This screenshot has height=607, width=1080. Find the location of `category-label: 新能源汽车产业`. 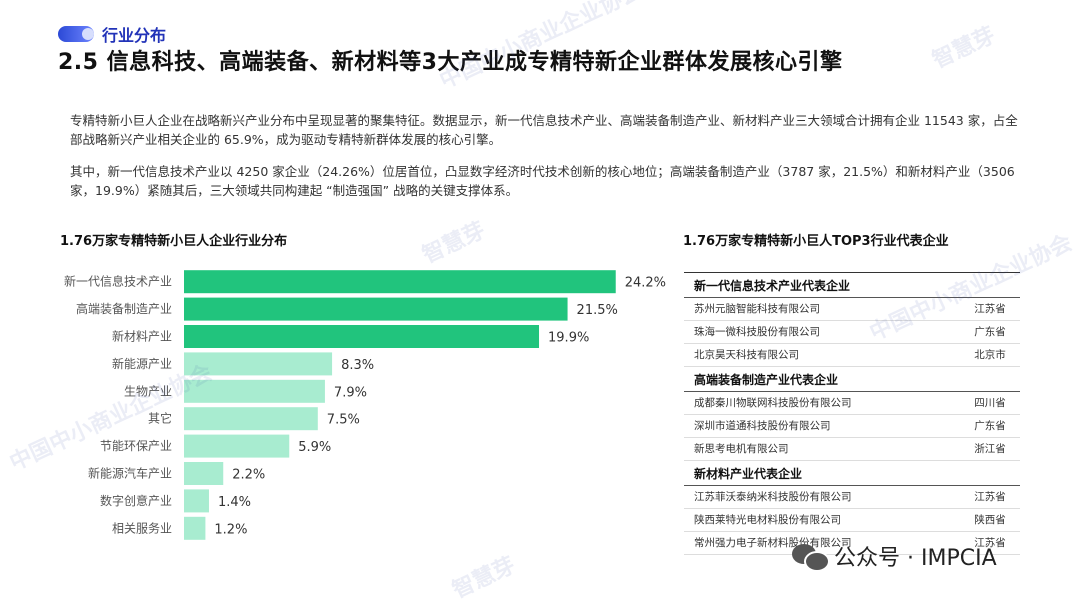

category-label: 新能源汽车产业 is located at coordinates (130, 473).